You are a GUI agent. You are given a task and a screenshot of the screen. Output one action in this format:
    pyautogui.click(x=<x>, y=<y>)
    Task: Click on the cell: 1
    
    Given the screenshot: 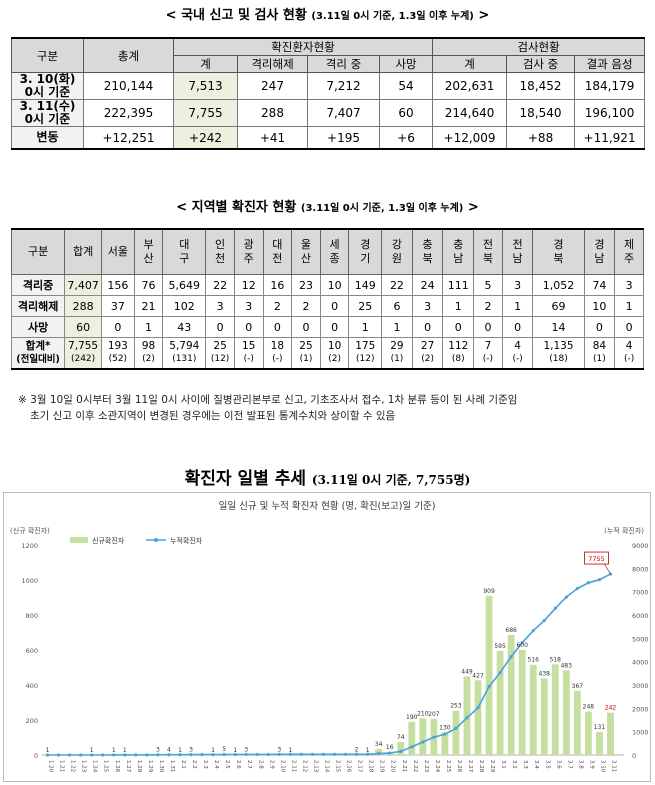 What is the action you would take?
    pyautogui.click(x=517, y=306)
    